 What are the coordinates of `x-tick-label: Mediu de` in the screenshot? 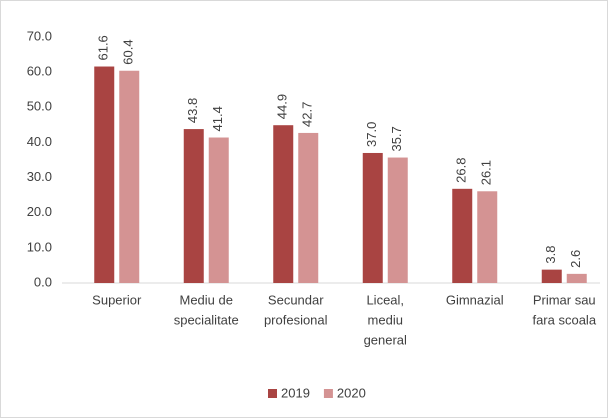 It's located at (206, 299).